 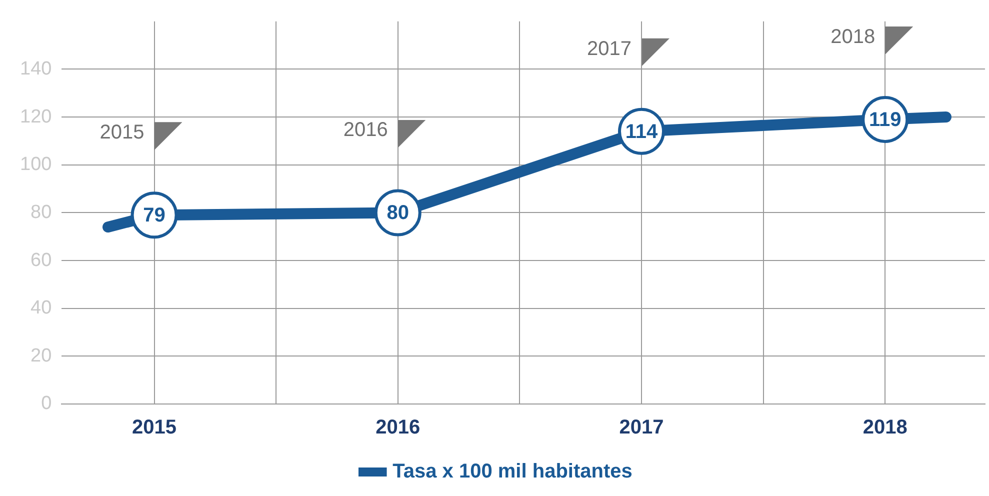 I want to click on legend-label: Tasa x 100 mil habitantes, so click(x=512, y=471).